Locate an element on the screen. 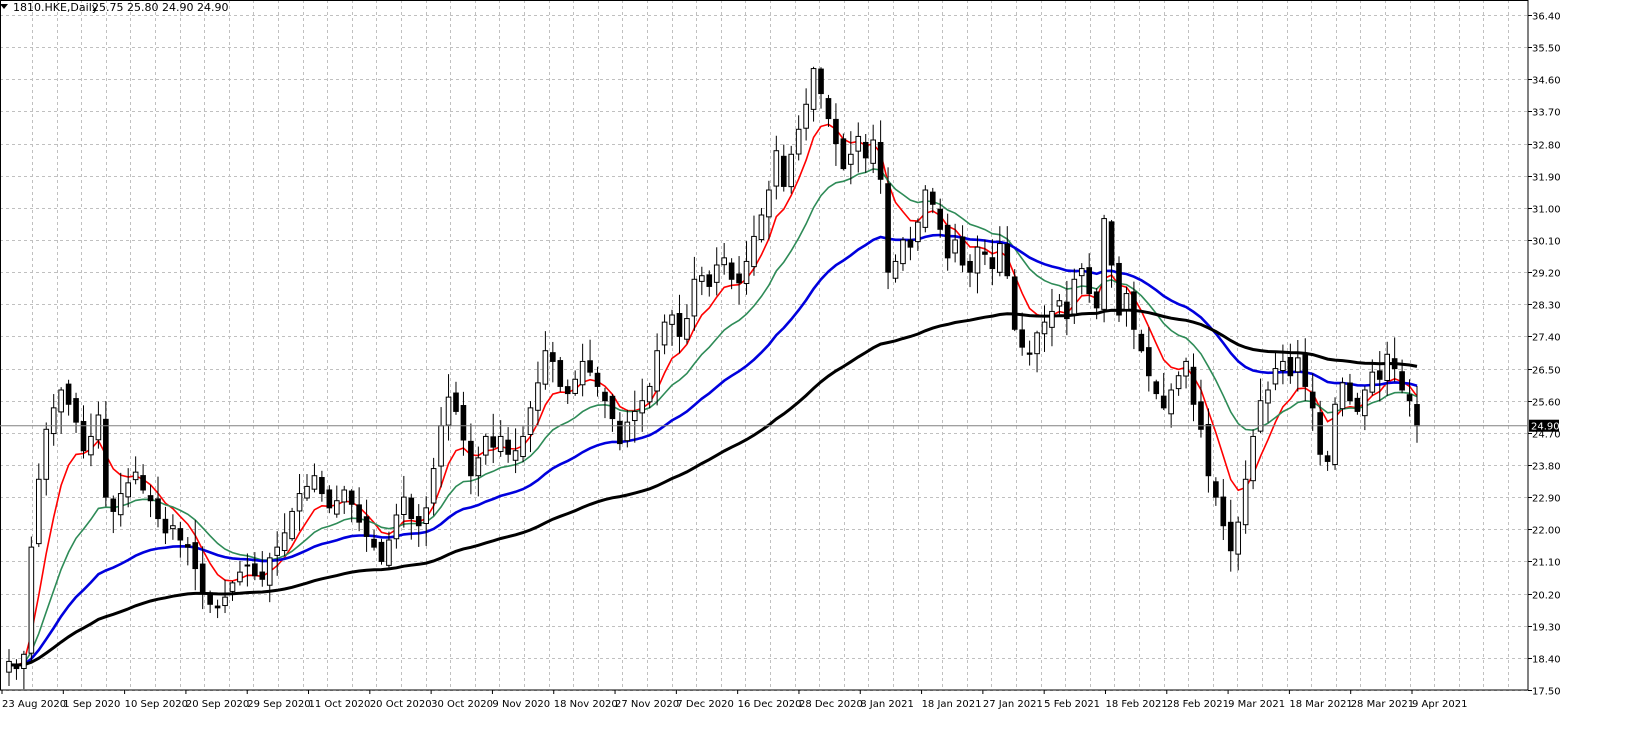  x-tick-label: 18 Mar 2021 is located at coordinates (1320, 704).